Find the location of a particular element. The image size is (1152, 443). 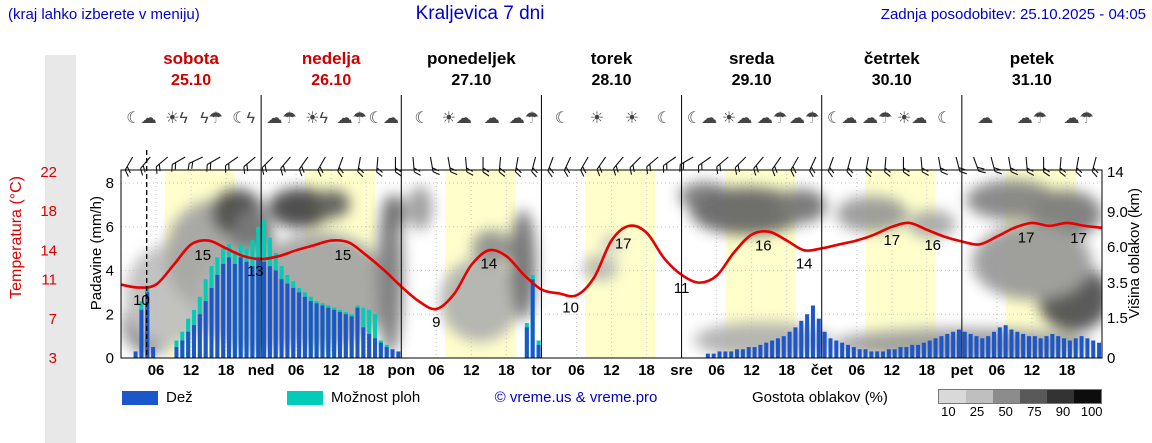

day-name: sobota is located at coordinates (191, 58).